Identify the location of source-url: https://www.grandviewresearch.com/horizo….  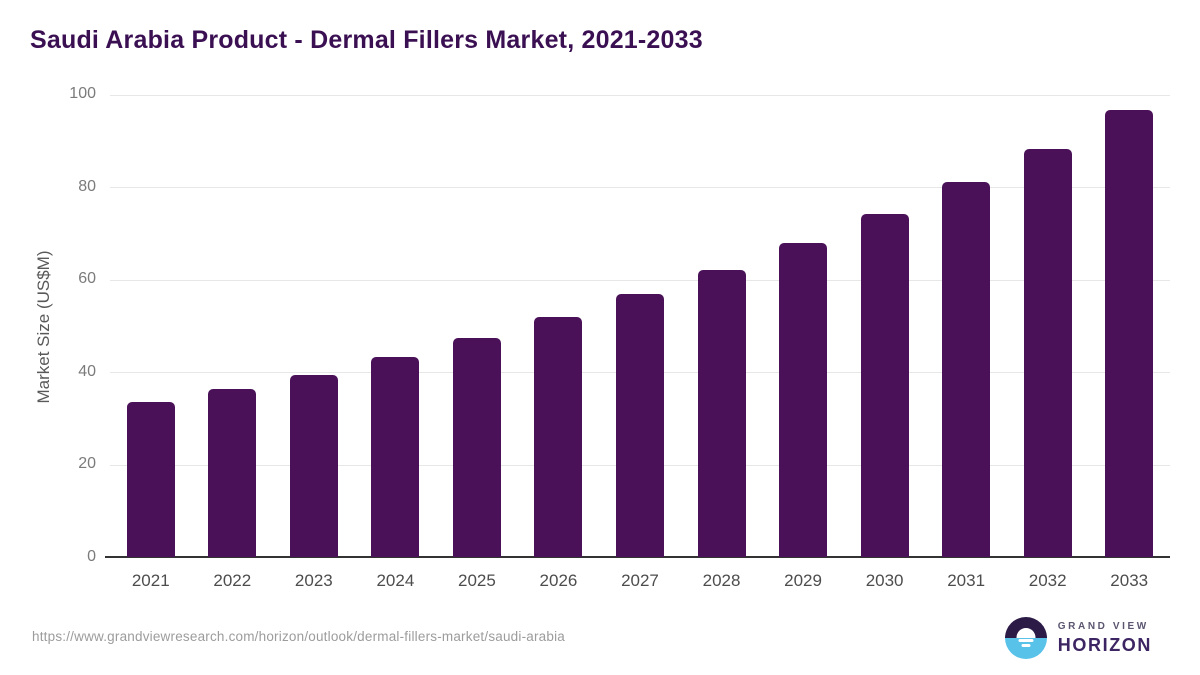
(299, 636).